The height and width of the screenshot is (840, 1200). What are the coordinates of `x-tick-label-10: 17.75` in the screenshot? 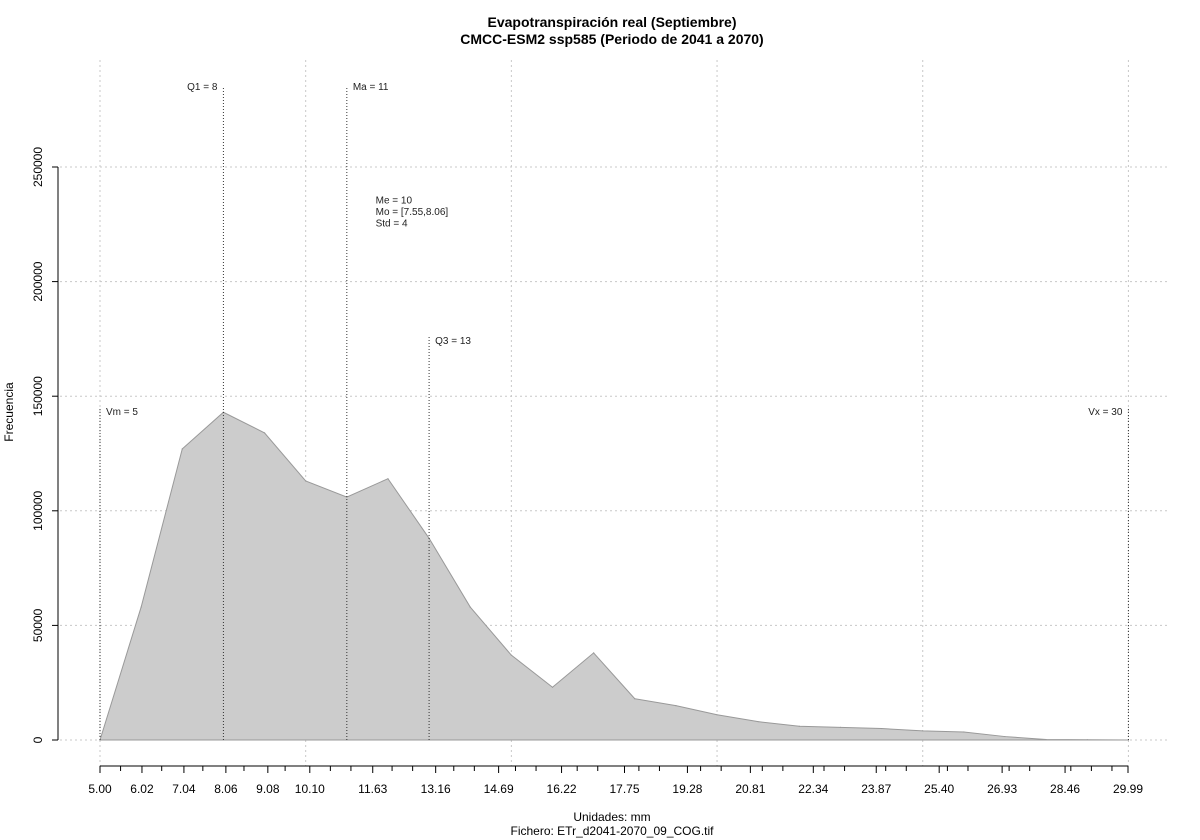 It's located at (624, 789).